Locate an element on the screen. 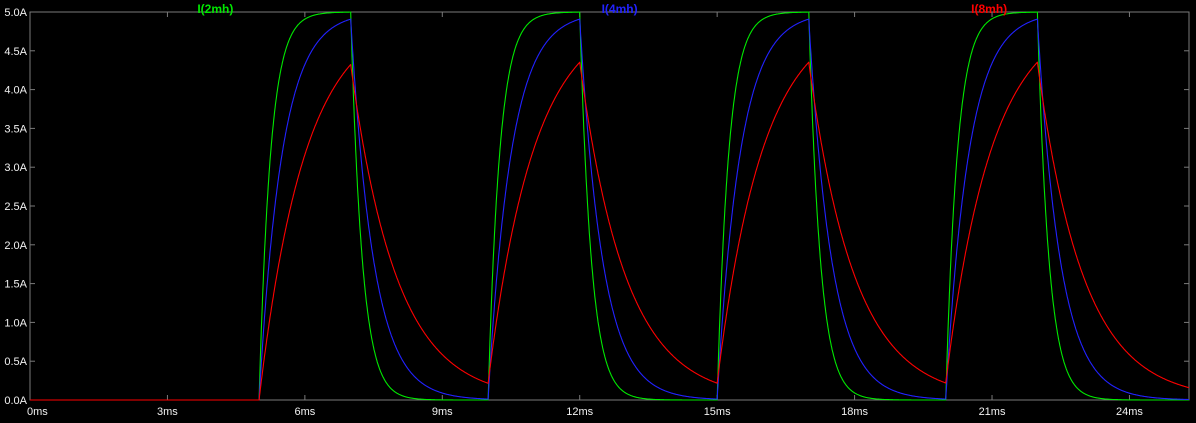 The width and height of the screenshot is (1196, 423). x-tick-label: 12ms is located at coordinates (579, 412).